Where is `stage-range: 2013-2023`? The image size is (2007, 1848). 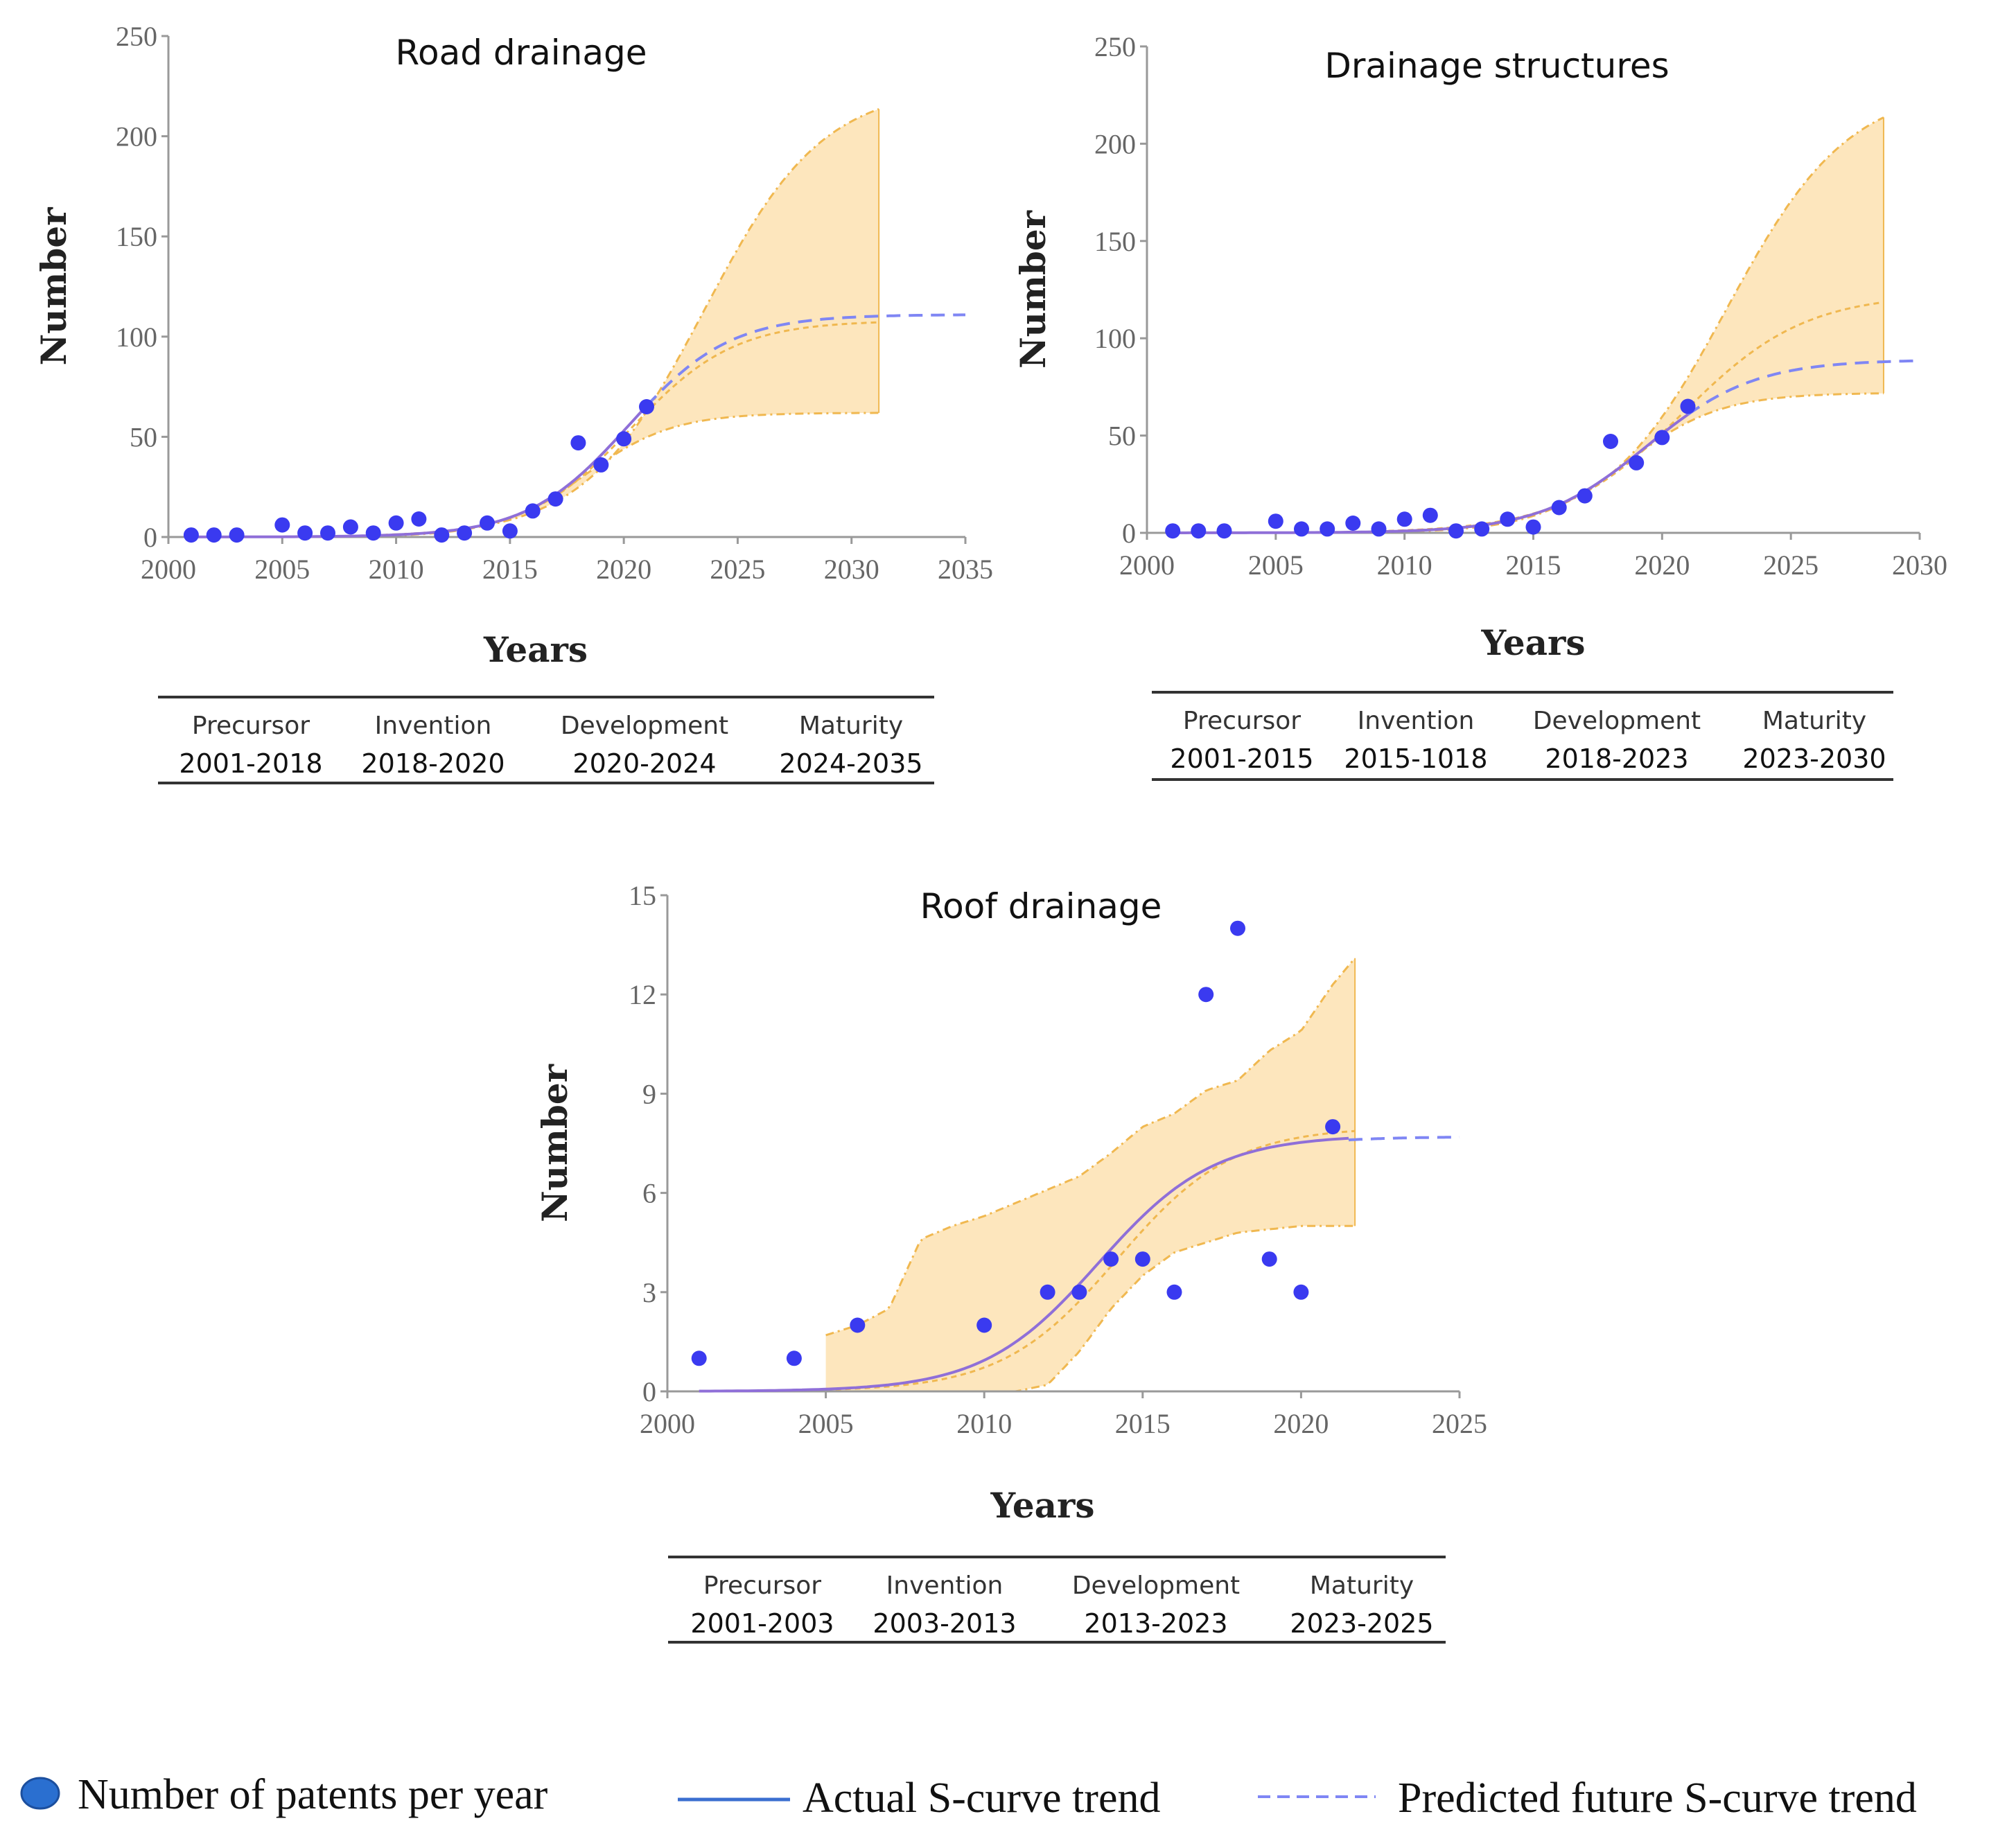 stage-range: 2013-2023 is located at coordinates (1155, 1623).